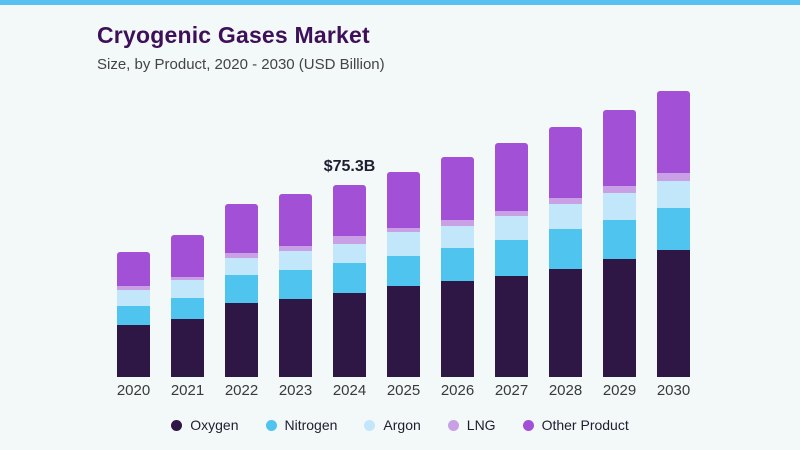 The image size is (800, 450). I want to click on bar-segment-lng-2024, so click(349, 240).